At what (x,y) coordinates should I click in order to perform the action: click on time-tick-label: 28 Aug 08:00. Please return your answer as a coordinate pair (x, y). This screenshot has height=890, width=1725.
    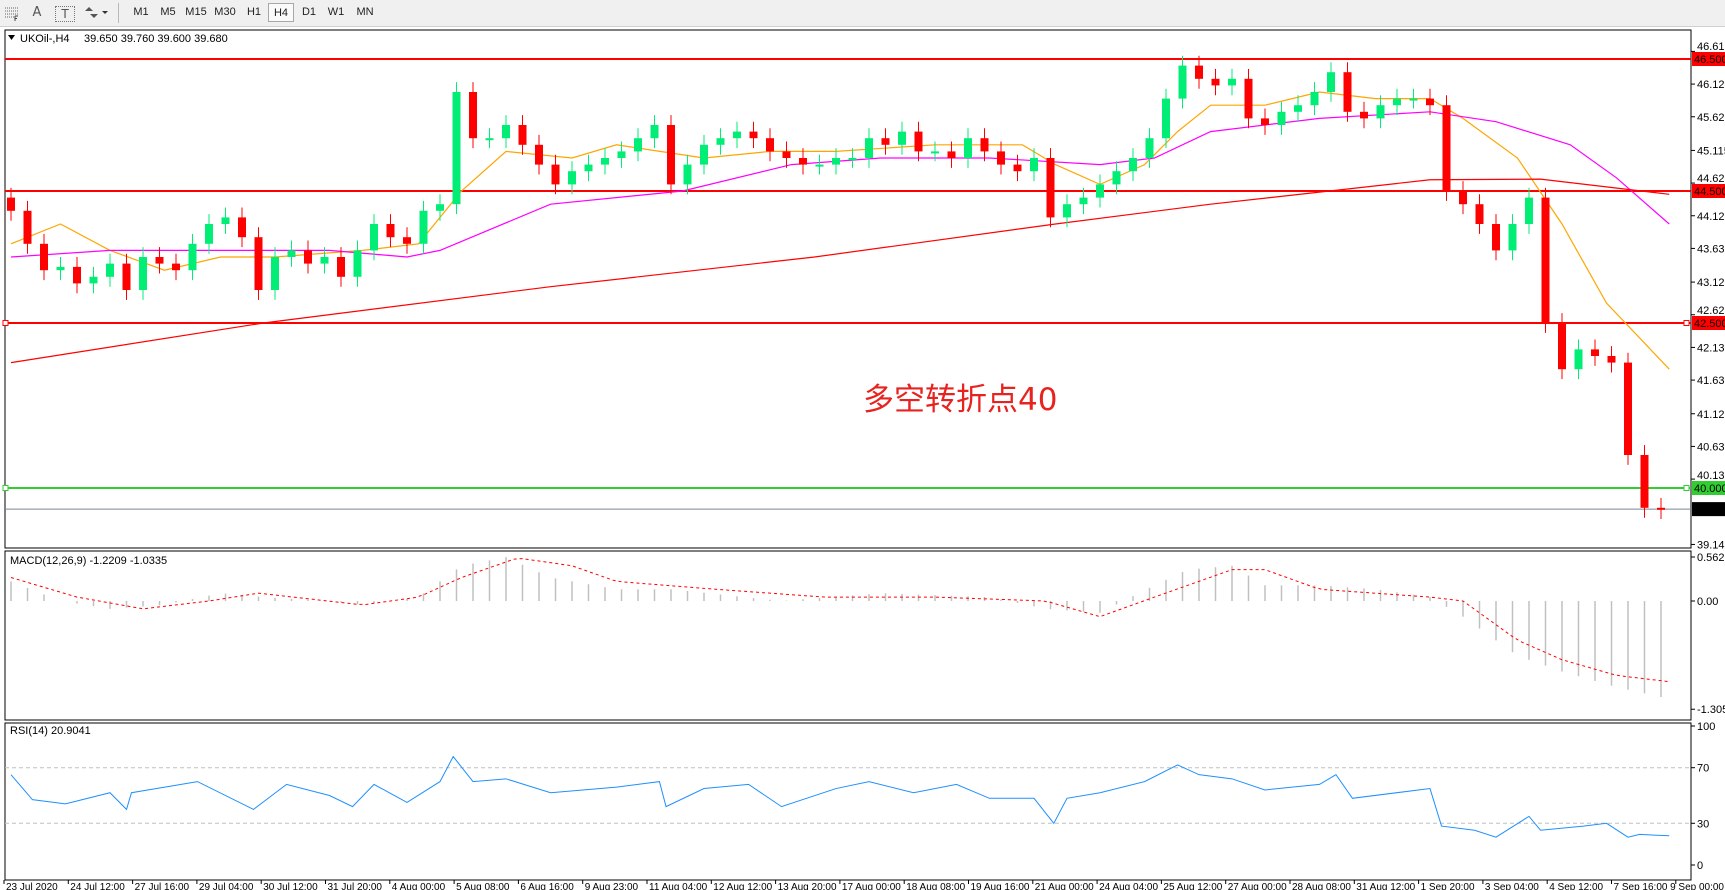
    Looking at the image, I should click on (1321, 886).